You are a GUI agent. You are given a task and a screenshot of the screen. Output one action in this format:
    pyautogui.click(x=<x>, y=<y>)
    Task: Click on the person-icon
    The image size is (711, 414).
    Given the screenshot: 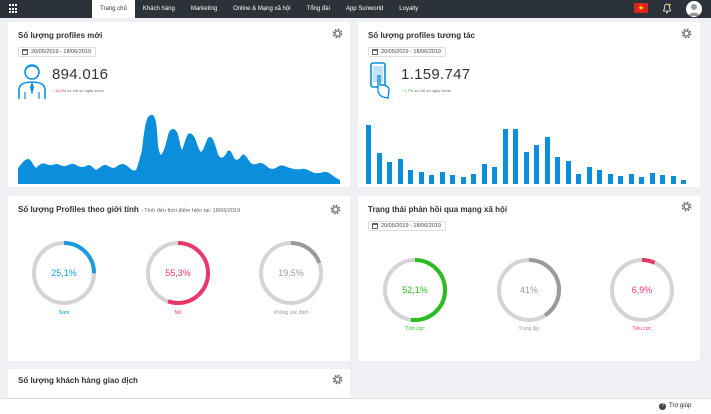 What is the action you would take?
    pyautogui.click(x=32, y=81)
    